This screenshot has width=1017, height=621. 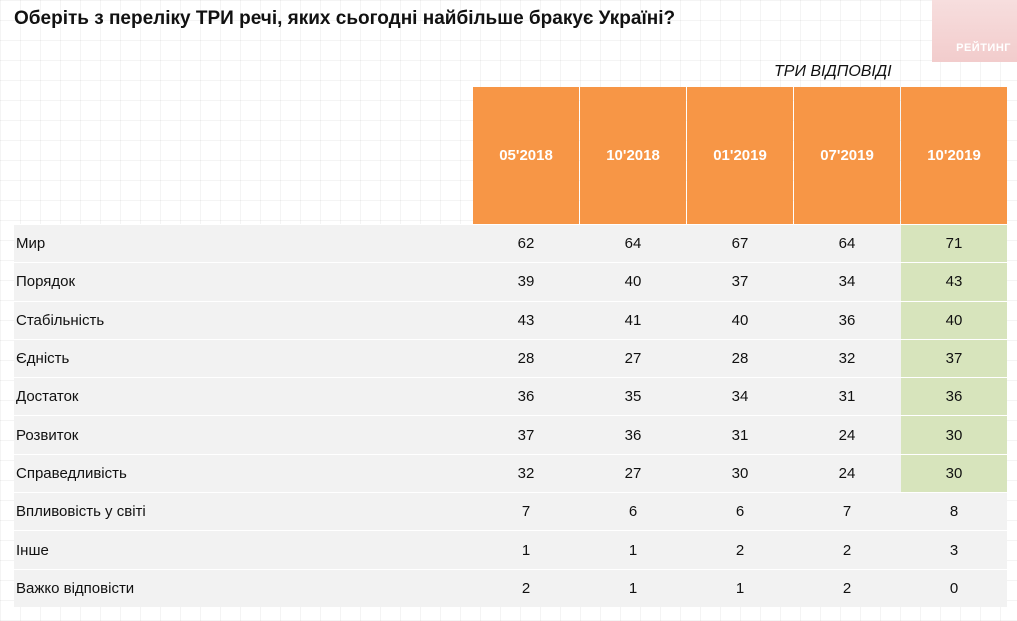 What do you see at coordinates (633, 320) in the screenshot?
I see `table-cell: 41` at bounding box center [633, 320].